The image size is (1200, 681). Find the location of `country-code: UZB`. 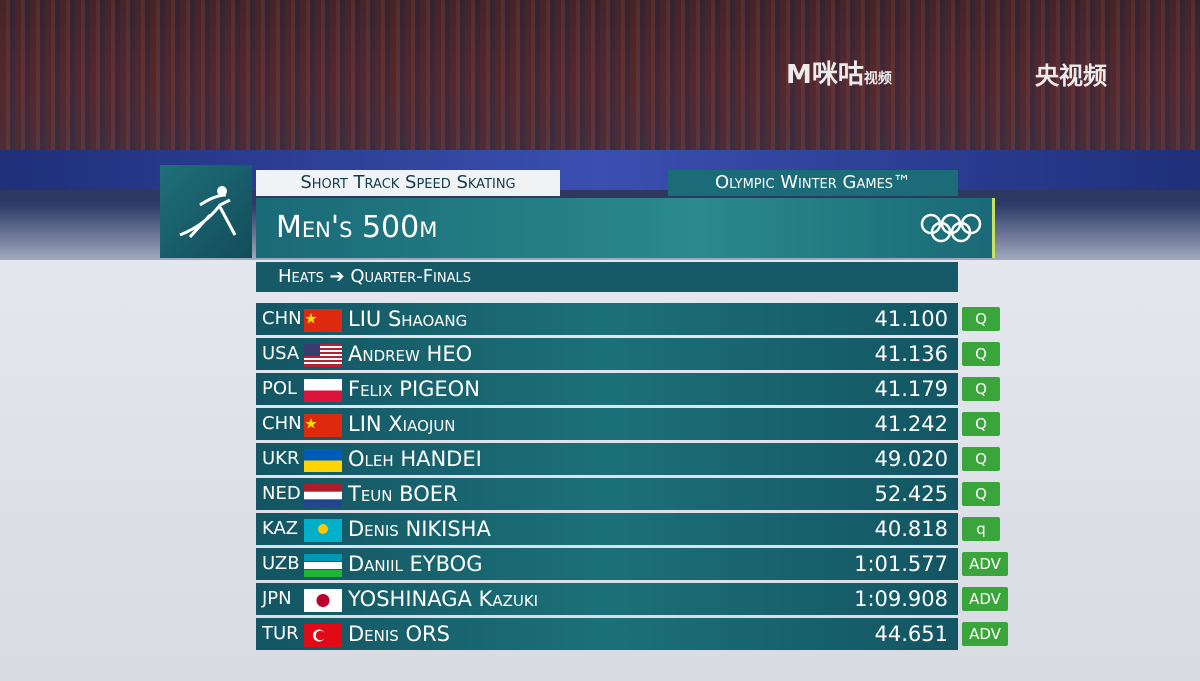

country-code: UZB is located at coordinates (281, 563).